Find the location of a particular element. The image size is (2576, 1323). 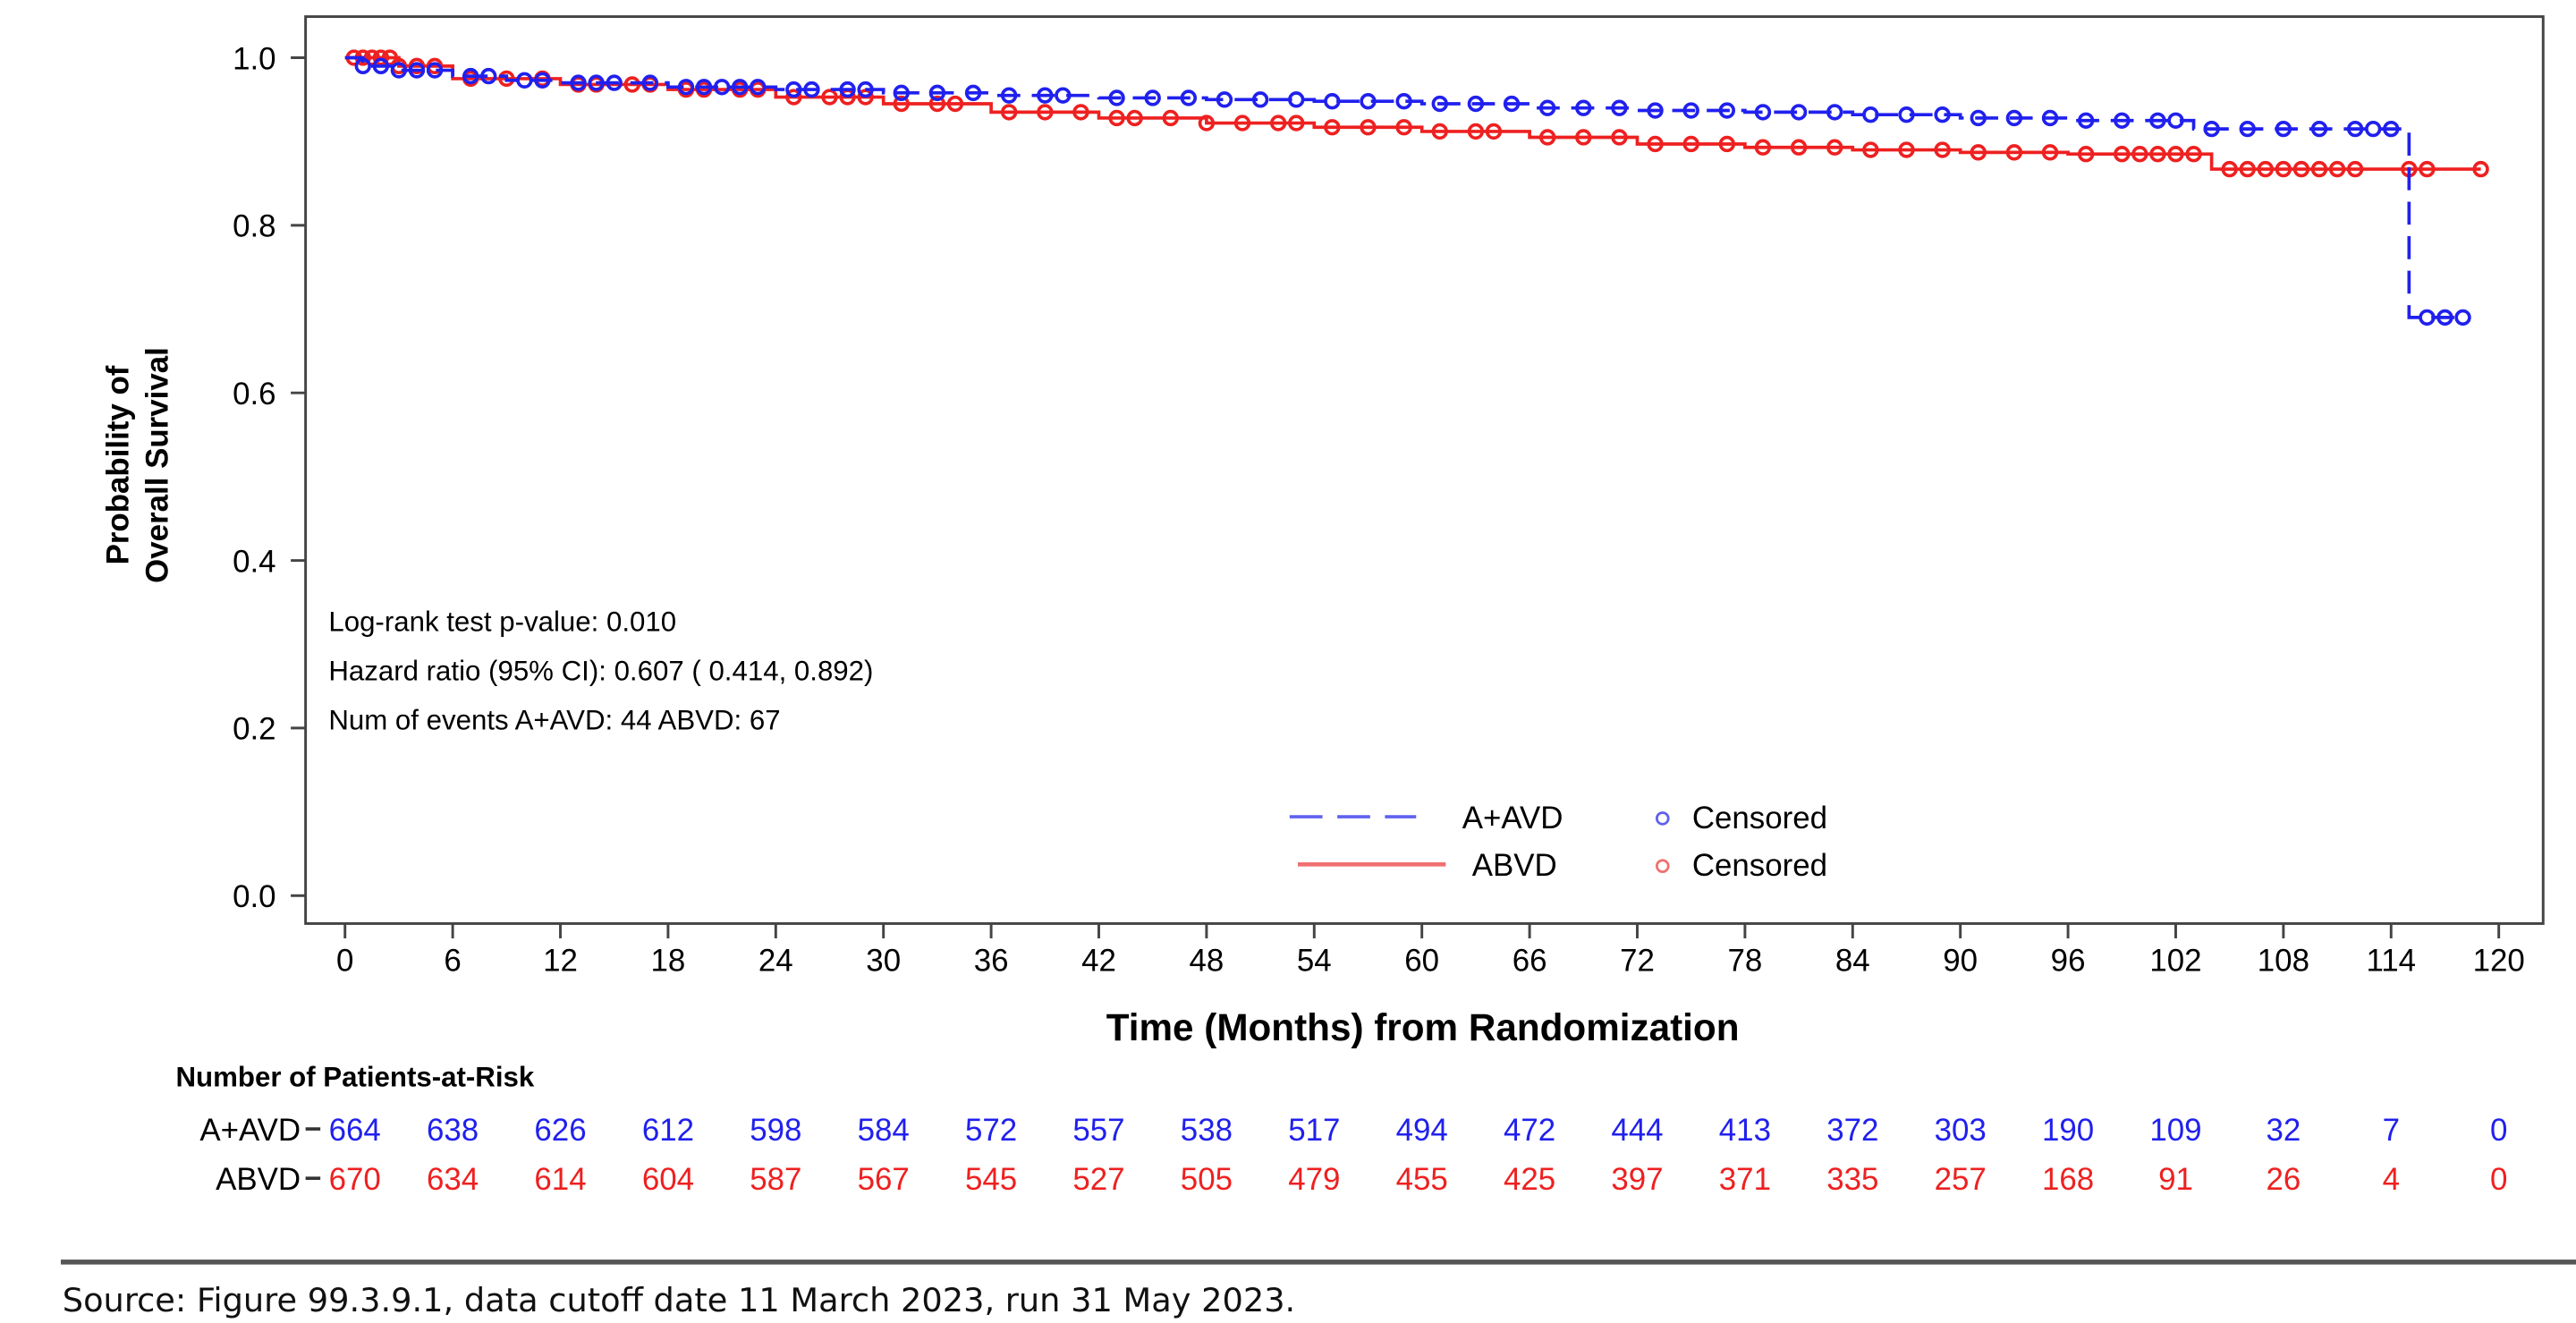

annotation-logrank: Log-rank test p-value: 0.010 is located at coordinates (502, 622).